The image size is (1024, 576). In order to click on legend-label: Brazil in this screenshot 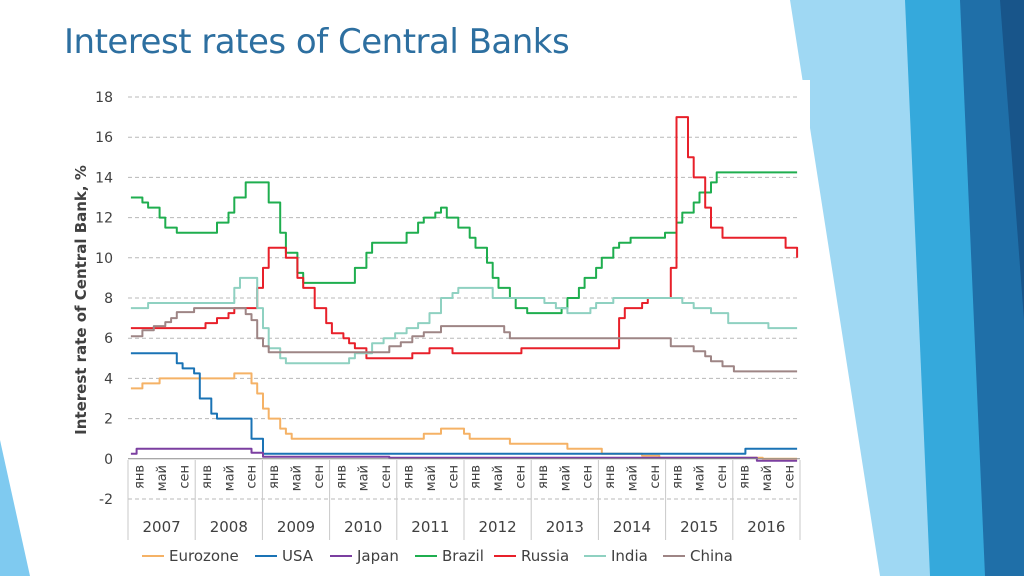, I will do `click(463, 556)`.